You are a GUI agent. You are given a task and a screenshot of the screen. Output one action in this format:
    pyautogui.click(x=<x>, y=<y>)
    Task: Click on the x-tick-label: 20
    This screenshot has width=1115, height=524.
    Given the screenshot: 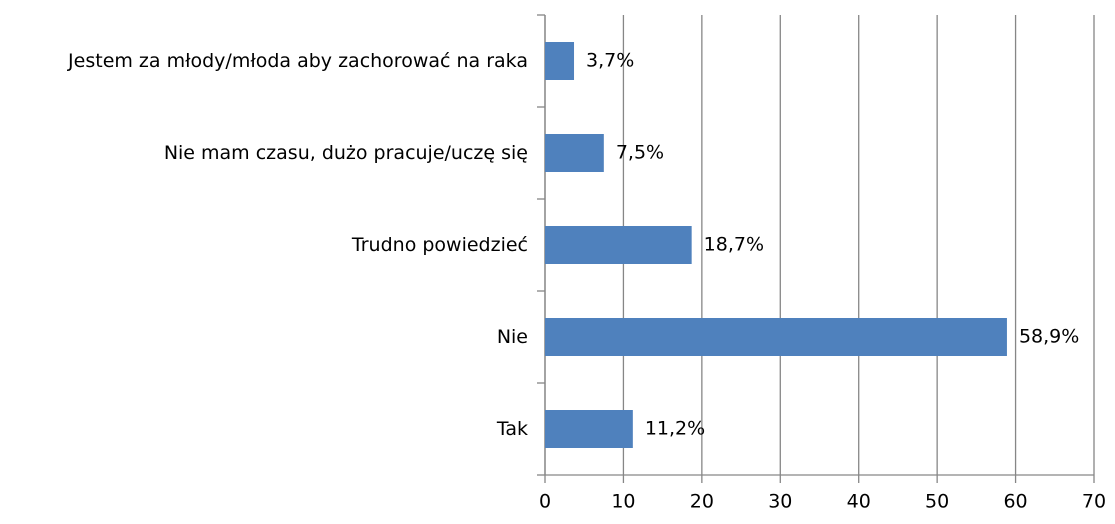 What is the action you would take?
    pyautogui.click(x=702, y=502)
    